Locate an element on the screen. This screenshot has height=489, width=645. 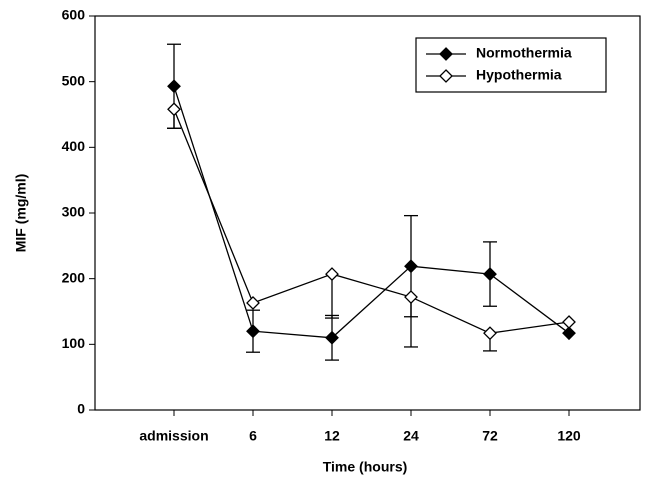
y-axis-label: MIF (mg/ml) is located at coordinates (21, 213).